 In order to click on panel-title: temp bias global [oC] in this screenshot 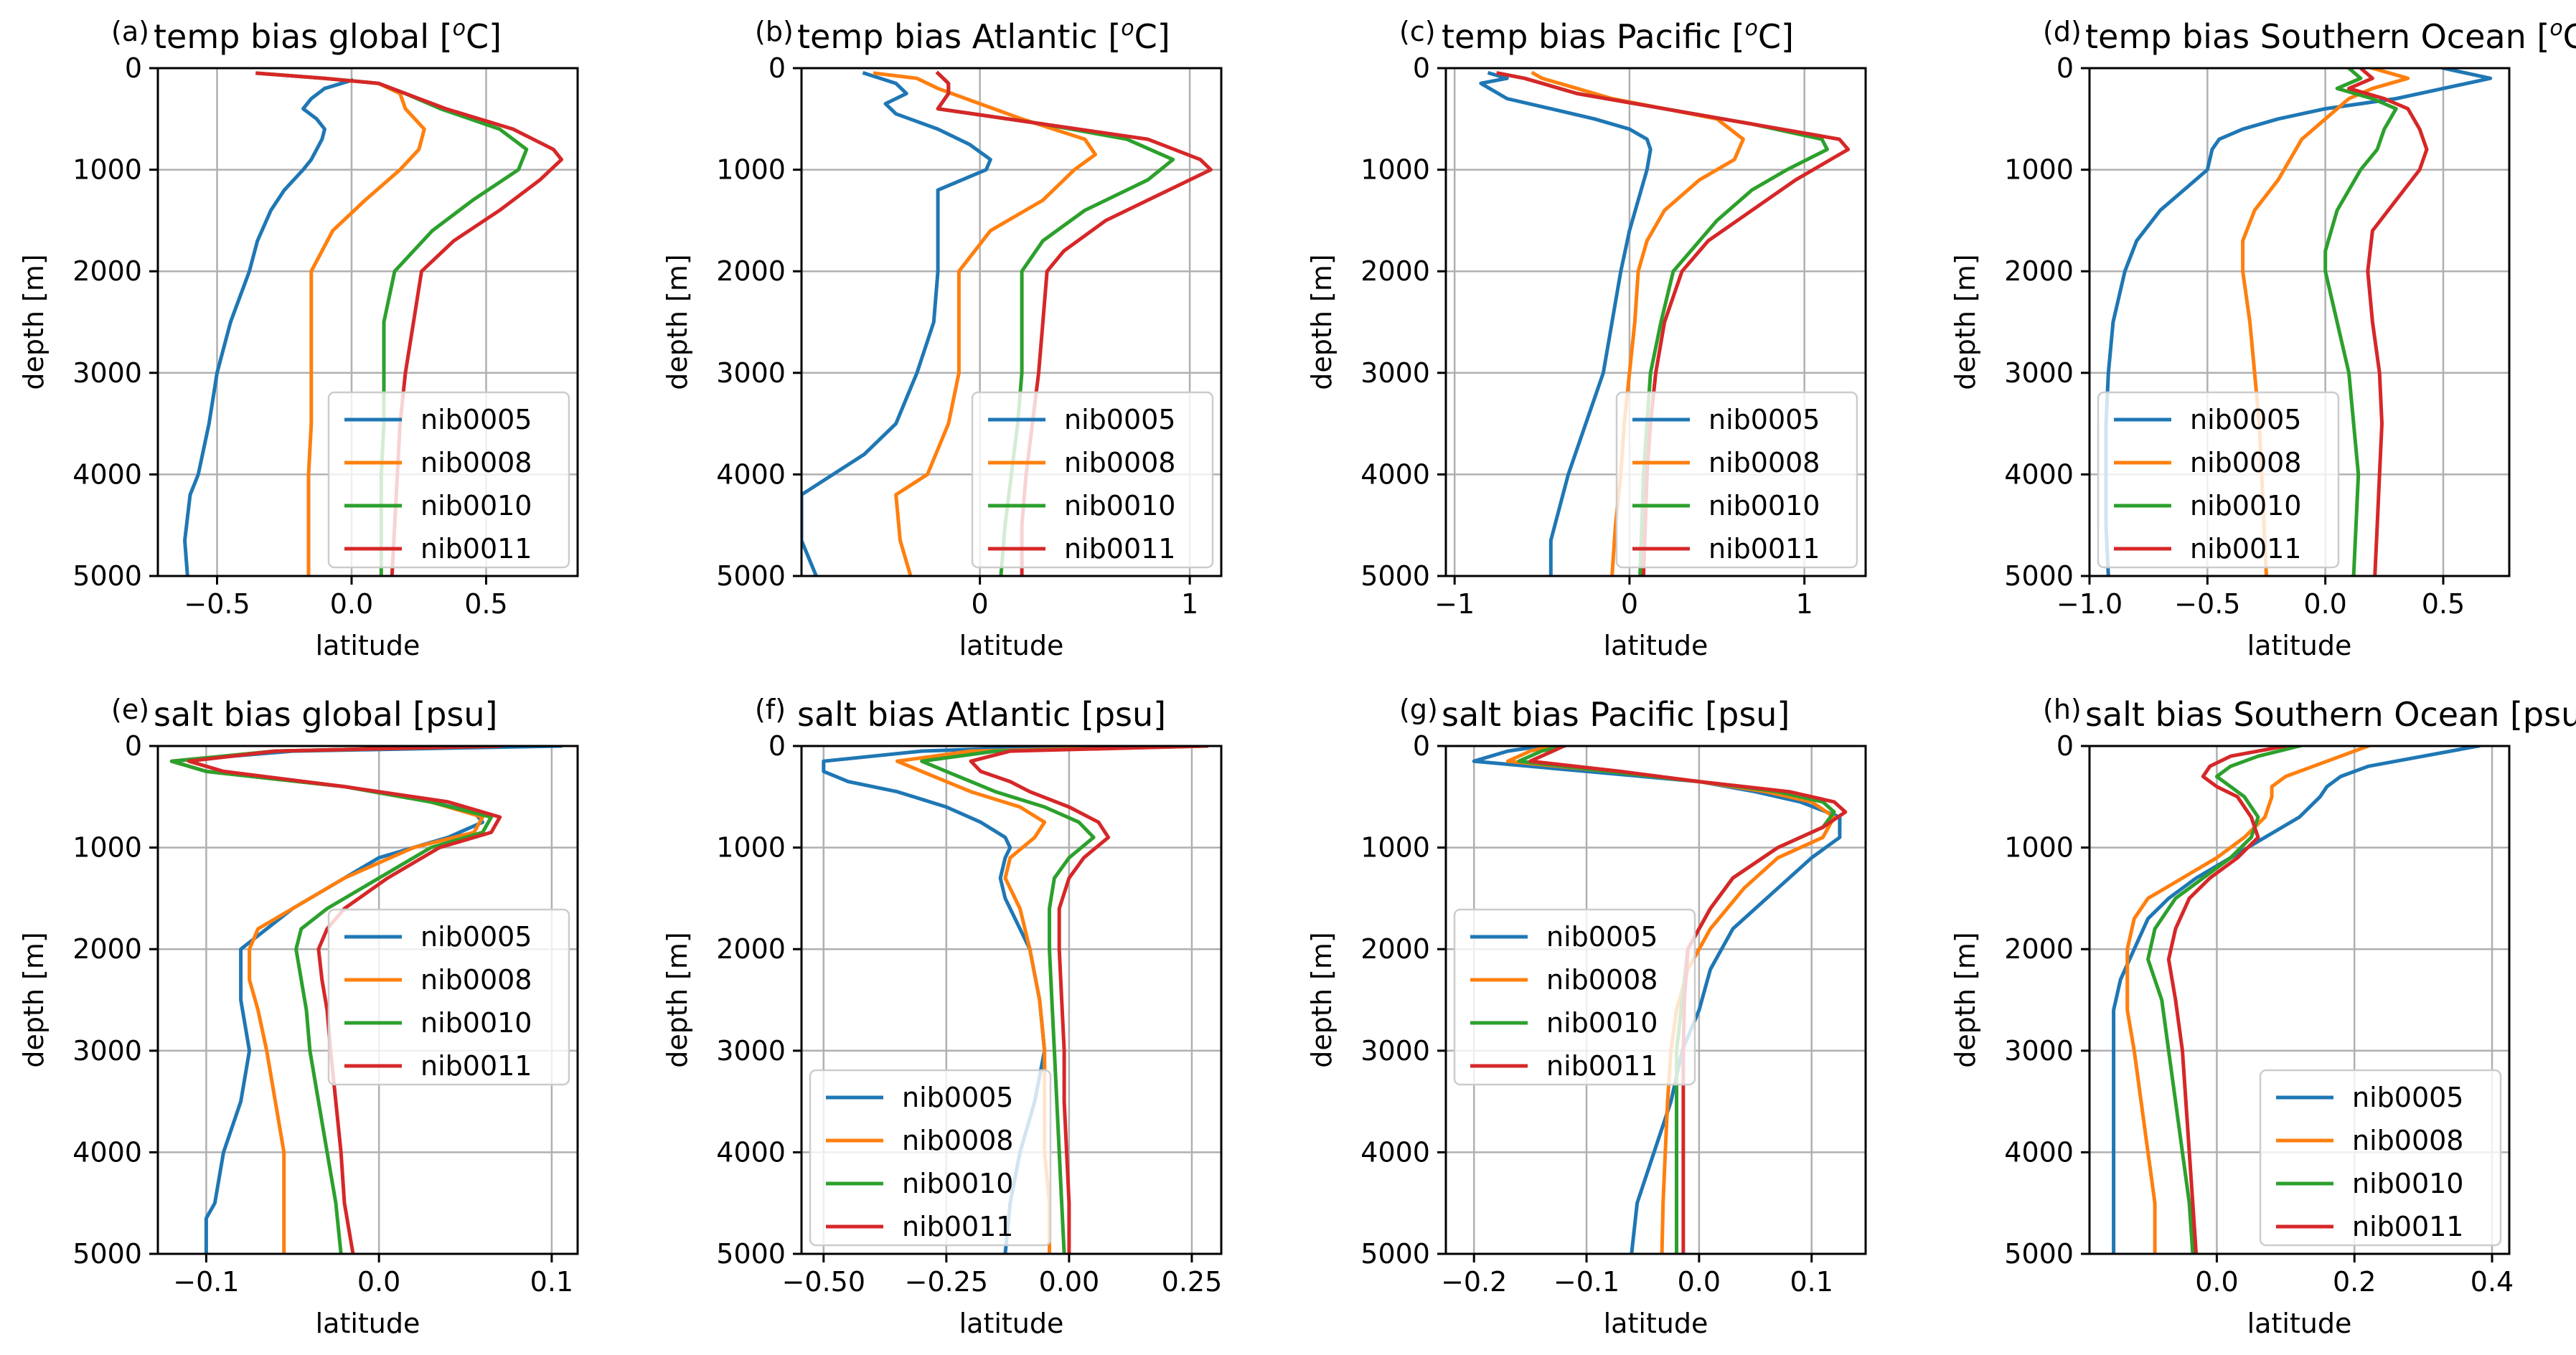, I will do `click(328, 36)`.